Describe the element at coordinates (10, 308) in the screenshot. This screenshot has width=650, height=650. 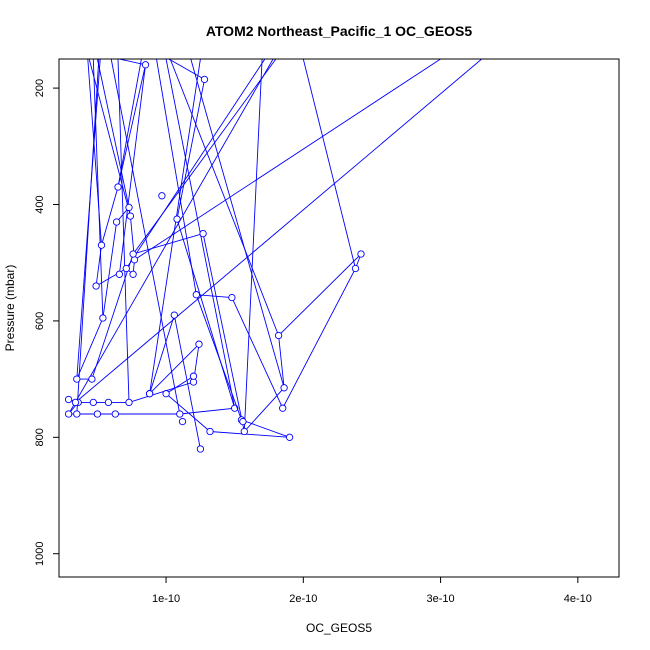
I see `y-axis-label: Pressure (mbar)` at that location.